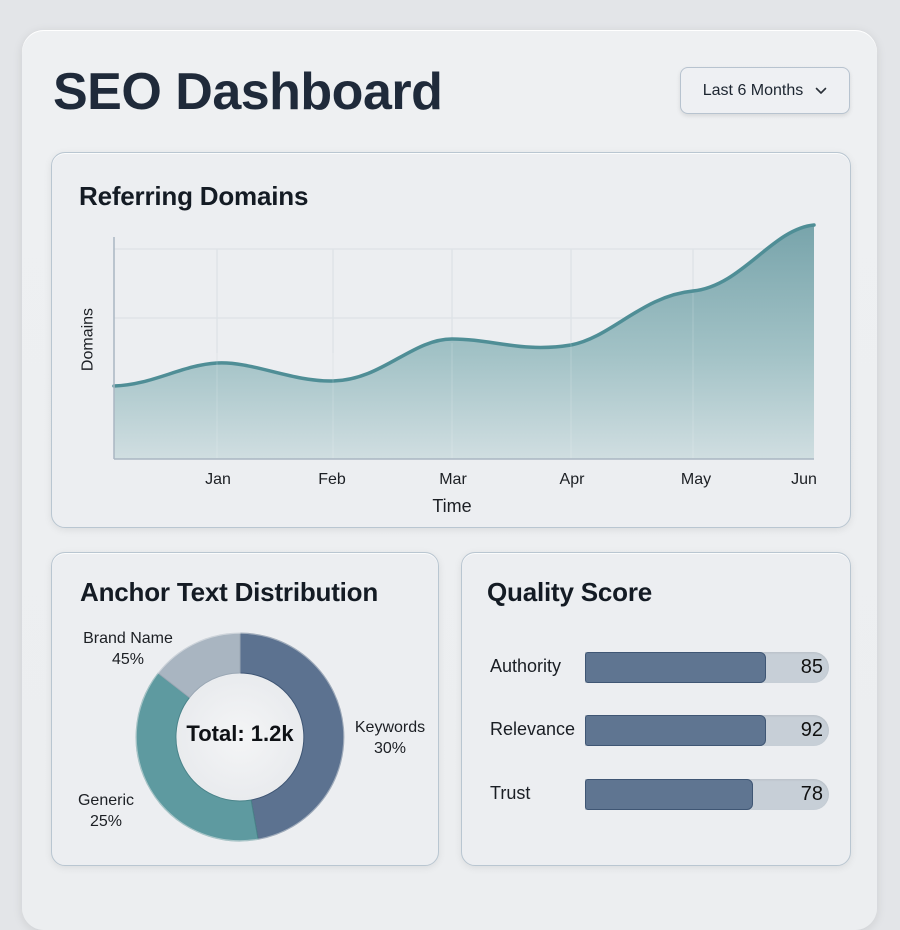 The width and height of the screenshot is (900, 930). I want to click on quality-row-relevance: Relevance 92, so click(657, 731).